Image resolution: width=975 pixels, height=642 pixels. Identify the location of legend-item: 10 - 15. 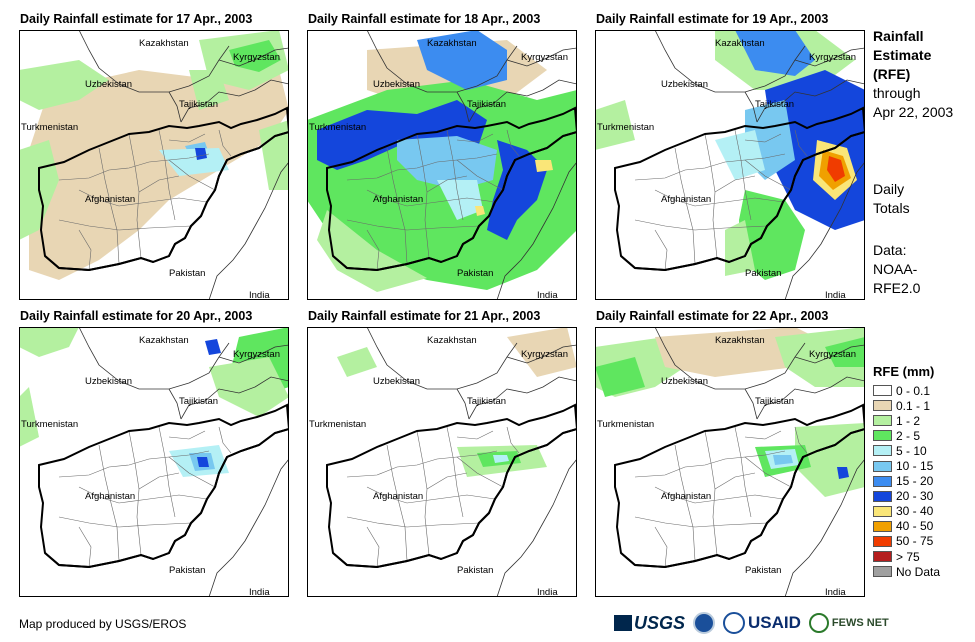
(906, 465).